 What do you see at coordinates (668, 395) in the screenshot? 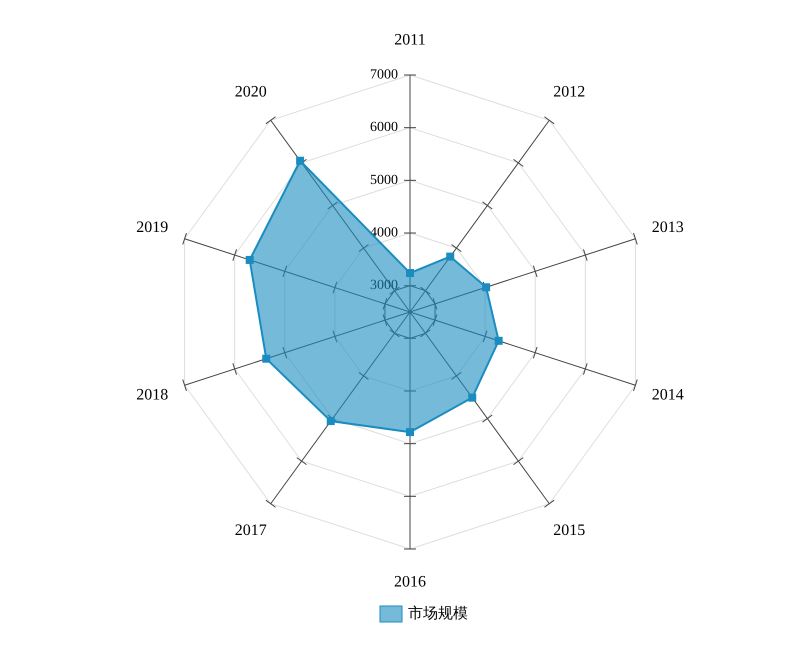
I see `spoke-label: 2014` at bounding box center [668, 395].